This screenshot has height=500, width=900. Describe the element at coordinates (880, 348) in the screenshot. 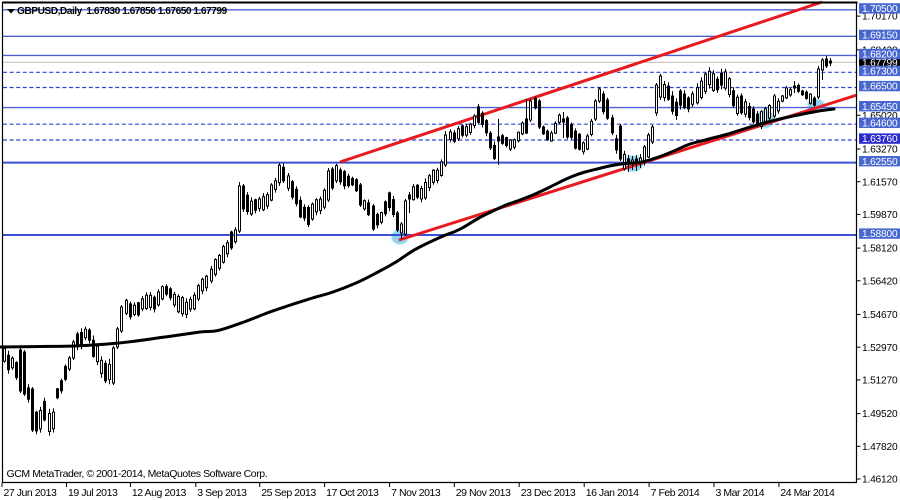

I see `svg-text: 1.52970` at that location.